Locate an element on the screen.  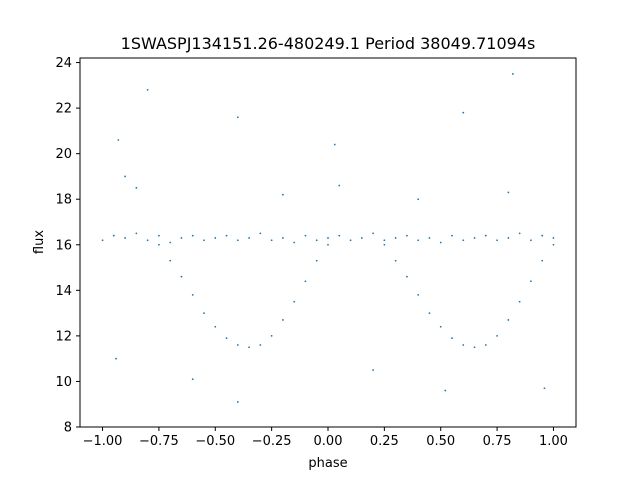
x-tick-label: 0.75 is located at coordinates (497, 441).